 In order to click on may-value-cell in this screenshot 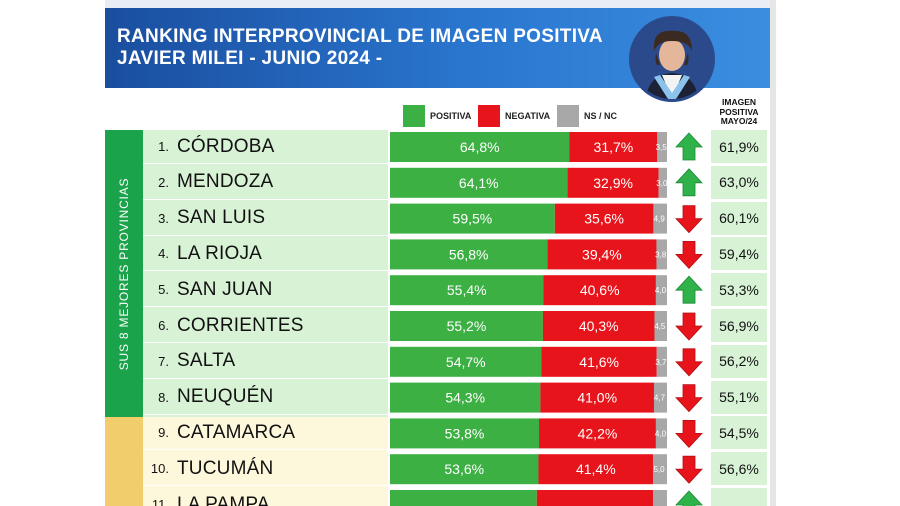, I will do `click(739, 497)`.